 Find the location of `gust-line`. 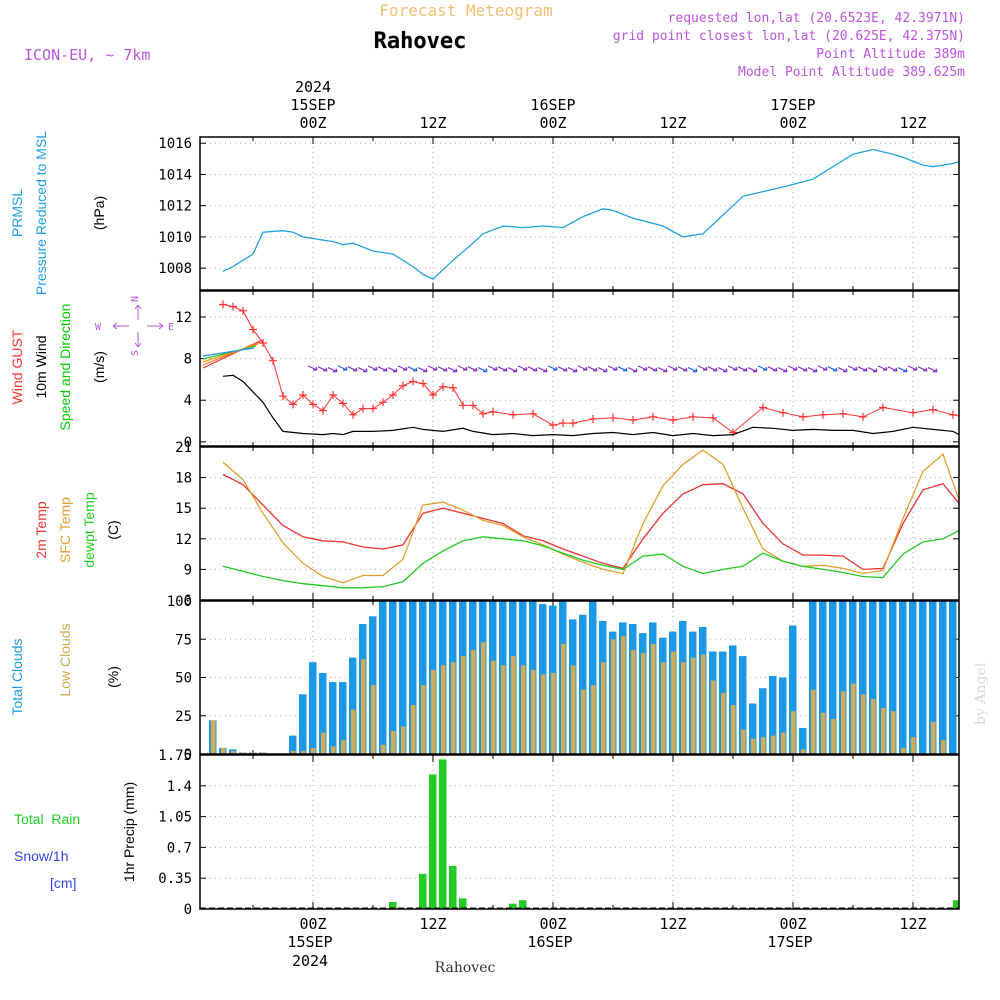

gust-line is located at coordinates (590, 369).